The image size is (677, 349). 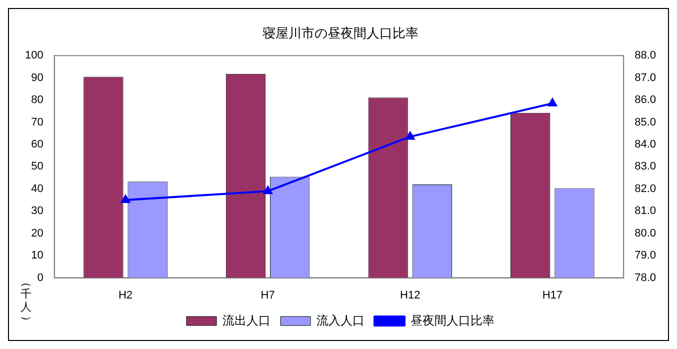 I want to click on legend-label: 昼夜間人口比率, so click(x=452, y=320).